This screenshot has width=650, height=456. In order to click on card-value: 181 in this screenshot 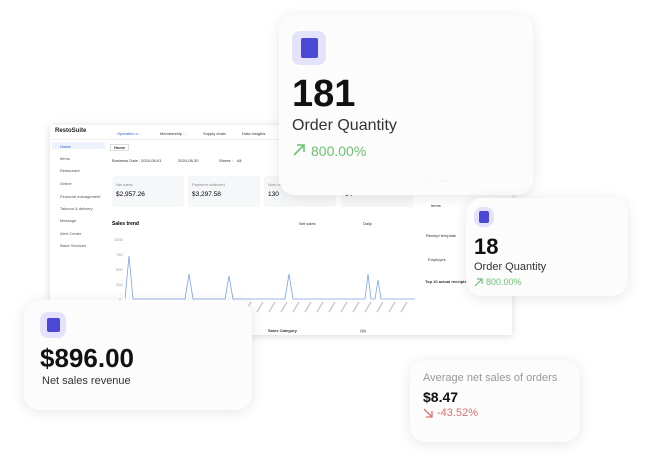, I will do `click(324, 94)`.